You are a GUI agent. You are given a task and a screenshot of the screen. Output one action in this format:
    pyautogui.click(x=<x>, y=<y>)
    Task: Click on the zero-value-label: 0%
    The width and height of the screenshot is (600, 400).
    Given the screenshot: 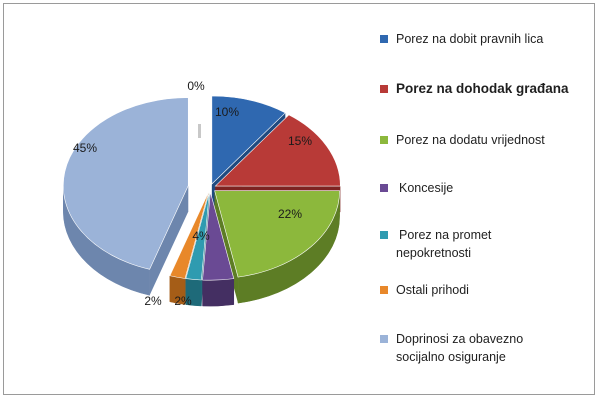 What is the action you would take?
    pyautogui.click(x=196, y=86)
    